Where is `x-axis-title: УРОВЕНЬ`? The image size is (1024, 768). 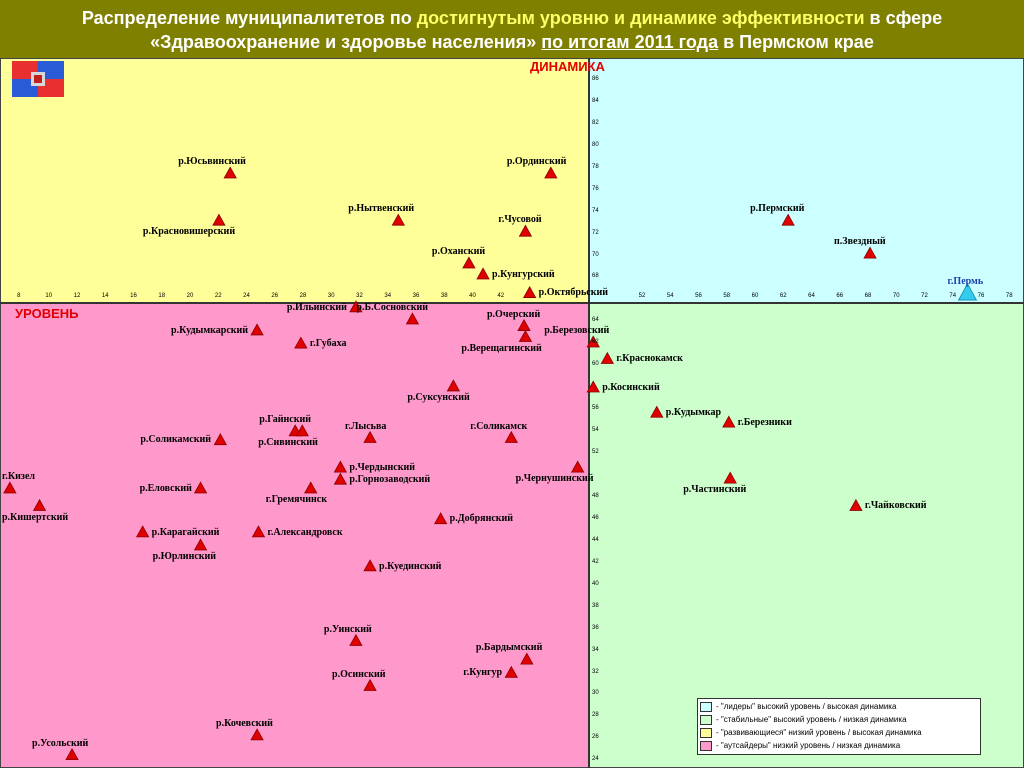 x-axis-title: УРОВЕНЬ is located at coordinates (47, 313).